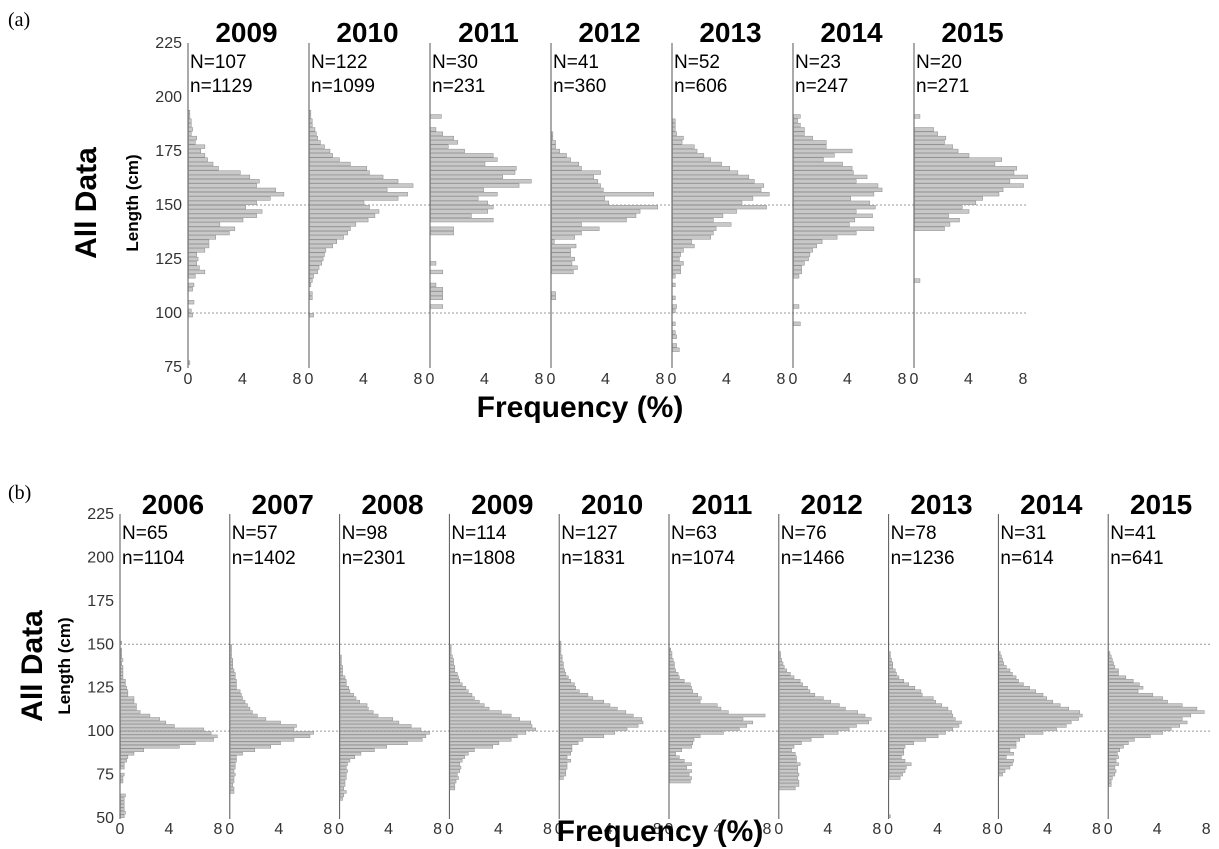 Image resolution: width=1219 pixels, height=849 pixels. Describe the element at coordinates (669, 829) in the screenshot. I see `x-tick-label: 0` at that location.